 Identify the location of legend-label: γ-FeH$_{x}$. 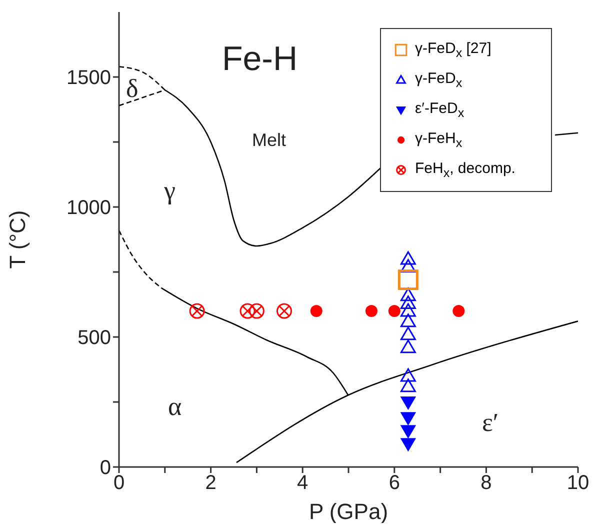
(438, 140).